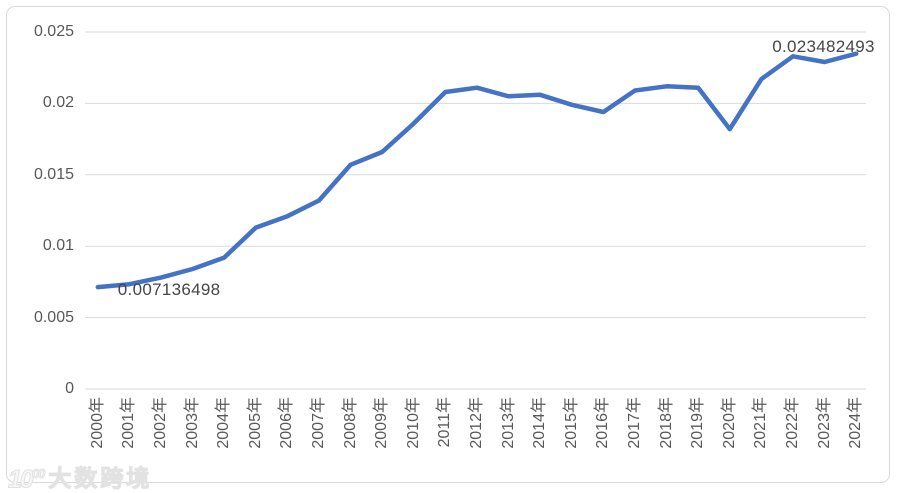 The width and height of the screenshot is (900, 493). I want to click on x-tick-label: 2001年, so click(129, 423).